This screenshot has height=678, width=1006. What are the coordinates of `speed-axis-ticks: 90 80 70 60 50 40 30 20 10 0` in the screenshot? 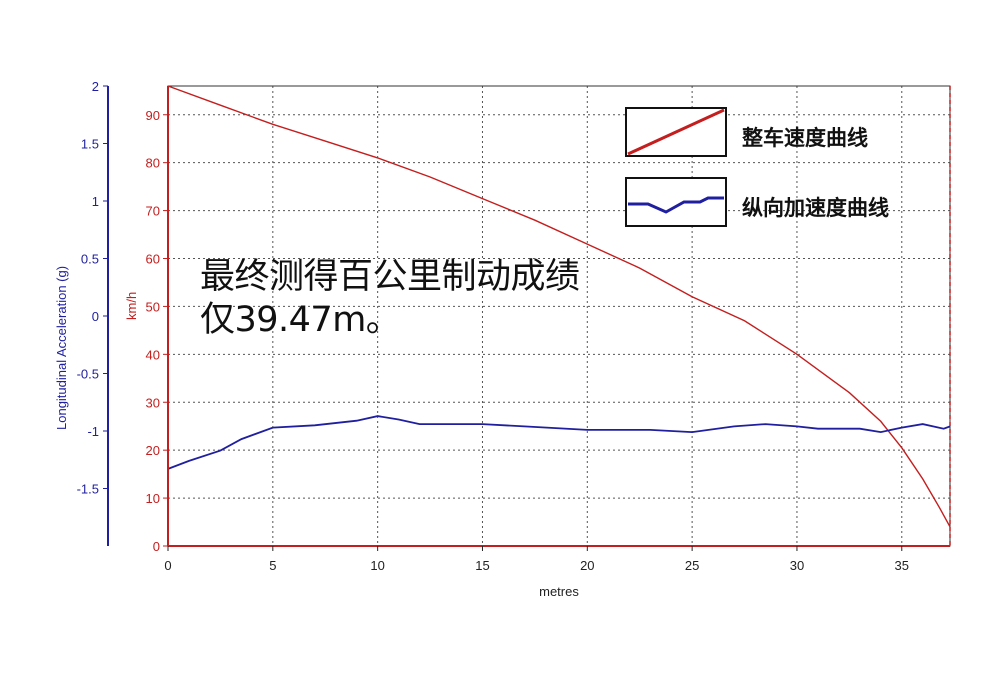 It's located at (157, 331).